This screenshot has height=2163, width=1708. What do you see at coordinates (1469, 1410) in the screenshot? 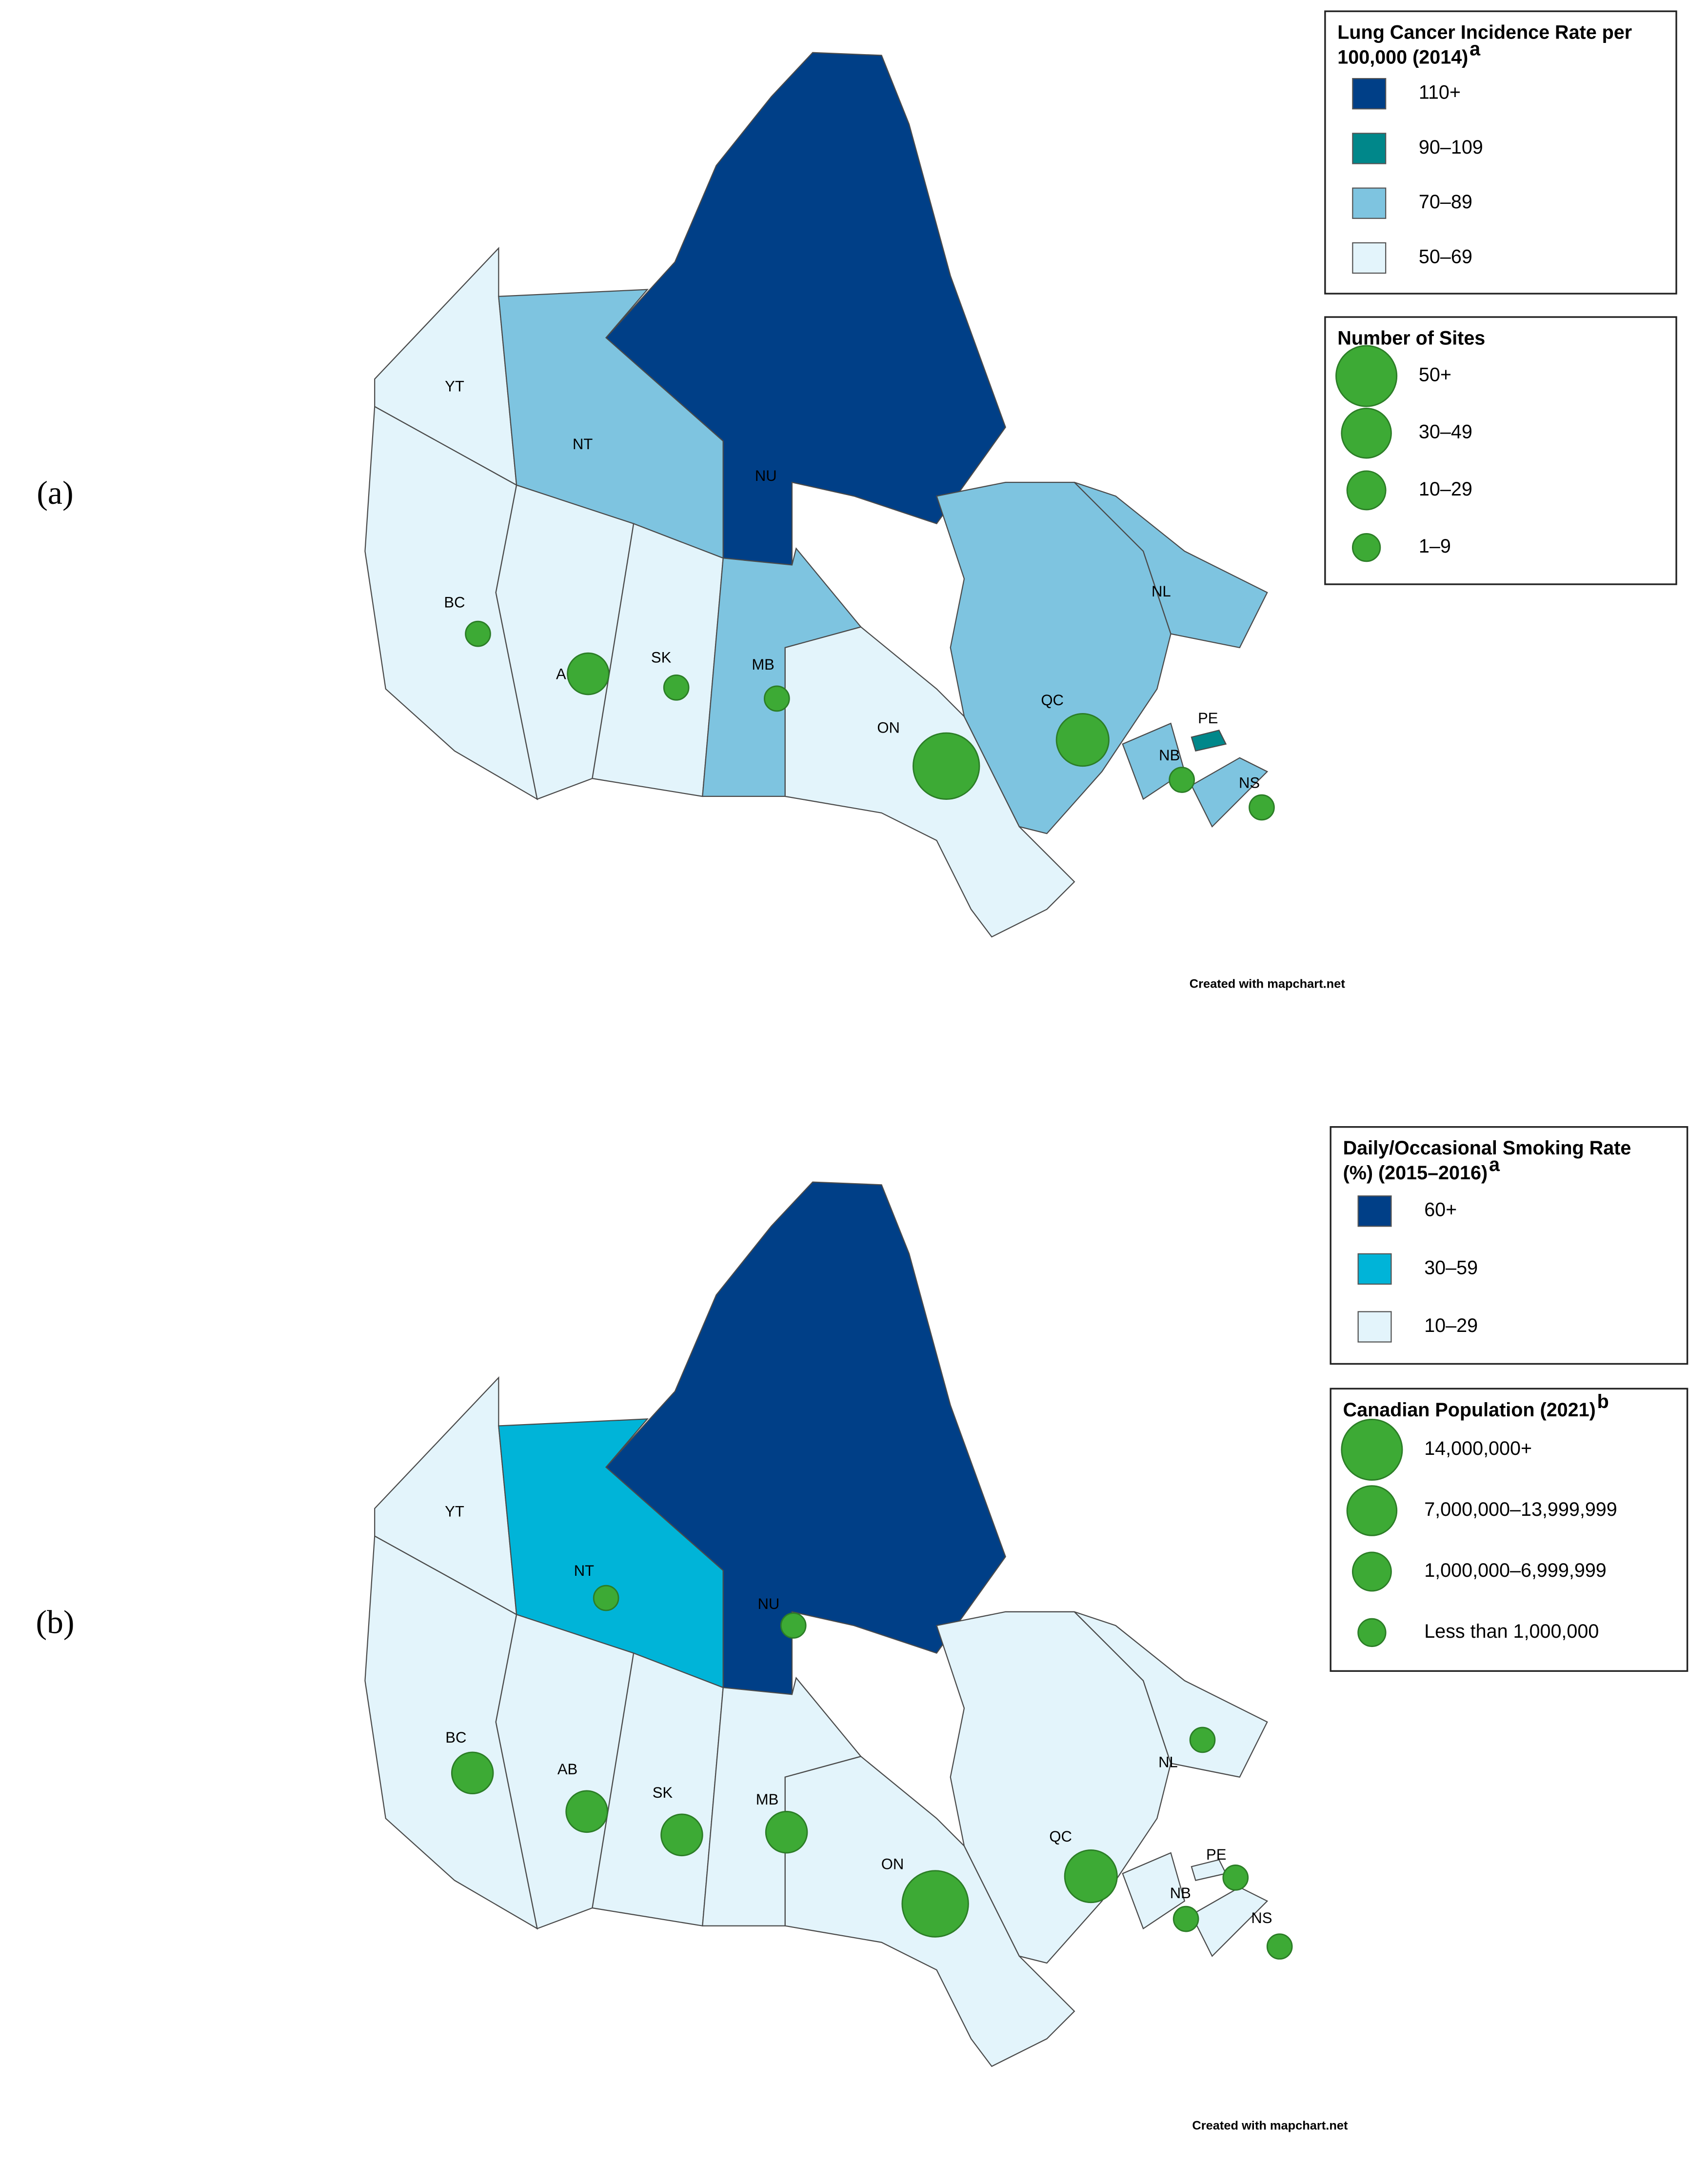
I see `legend-title: Canadian Population (2021)` at bounding box center [1469, 1410].